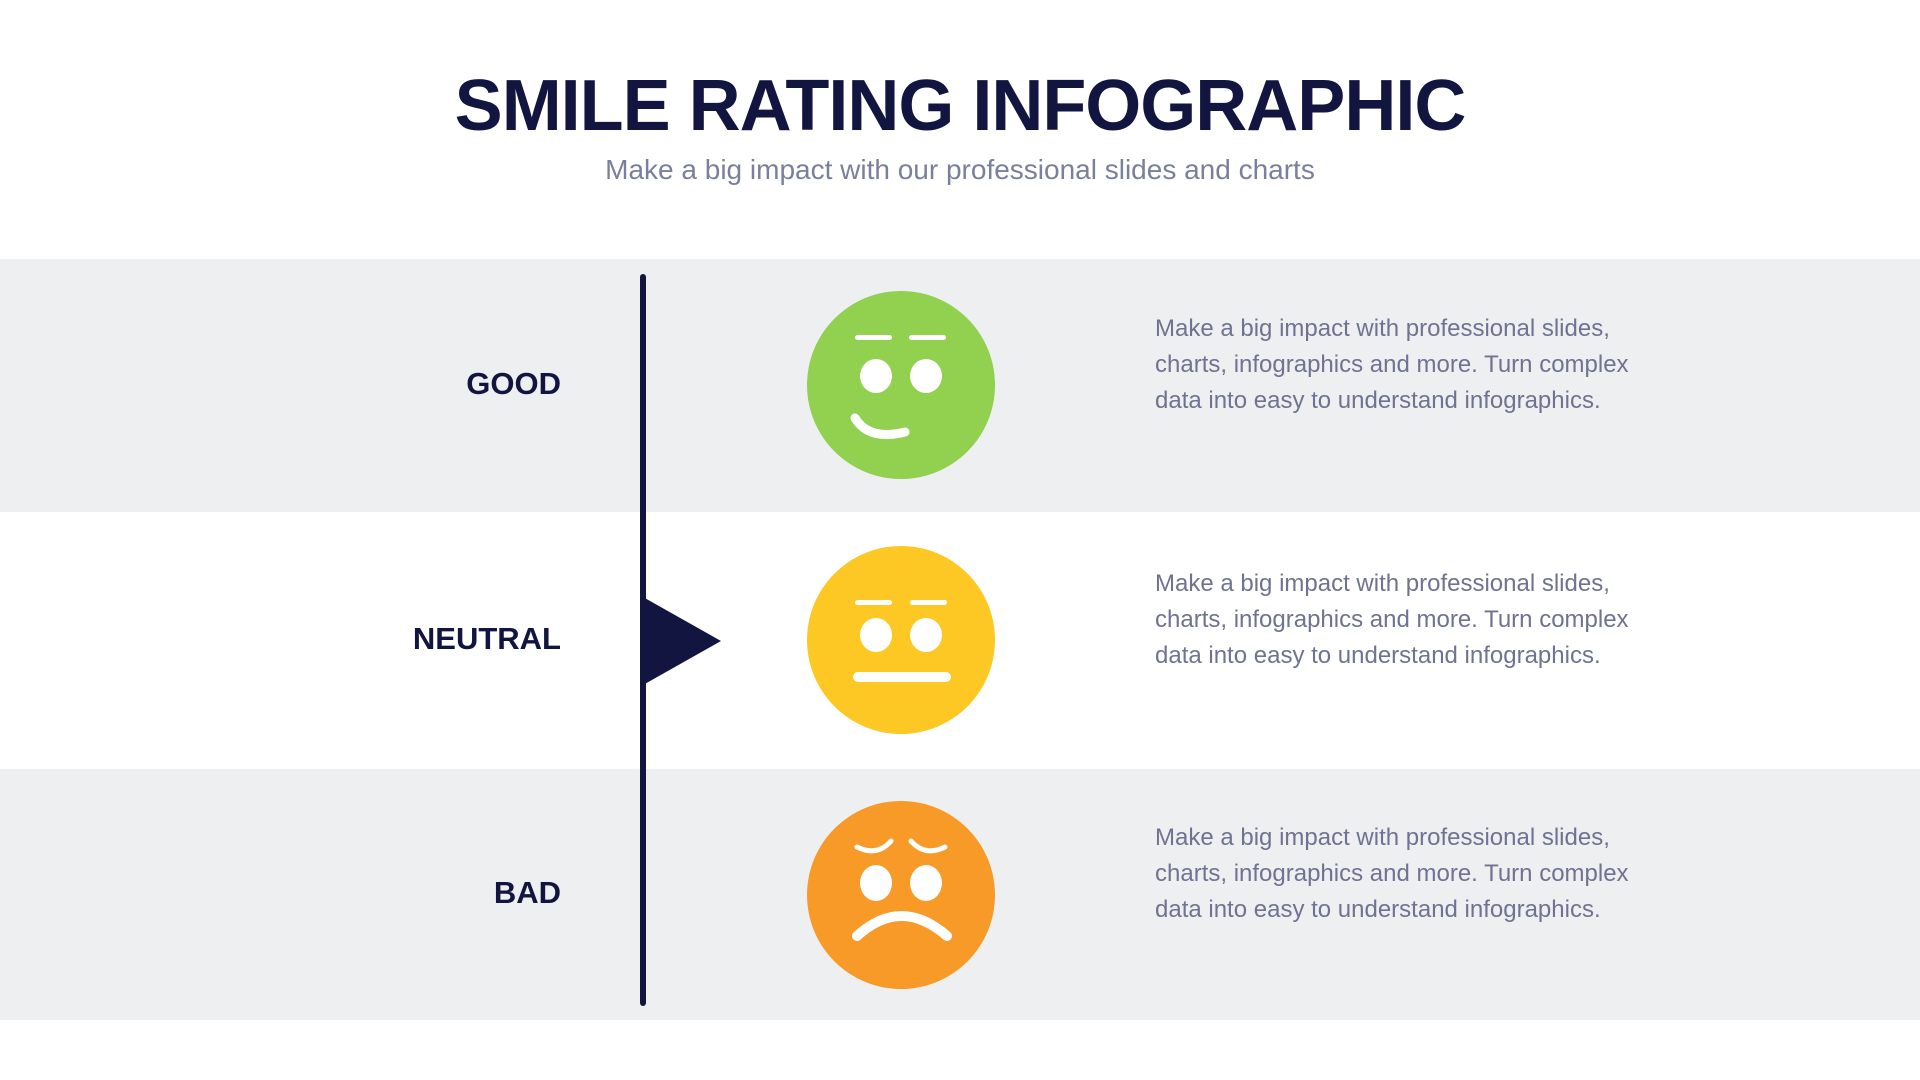 The height and width of the screenshot is (1080, 1920). Describe the element at coordinates (513, 383) in the screenshot. I see `rating-label-good: GOOD` at that location.